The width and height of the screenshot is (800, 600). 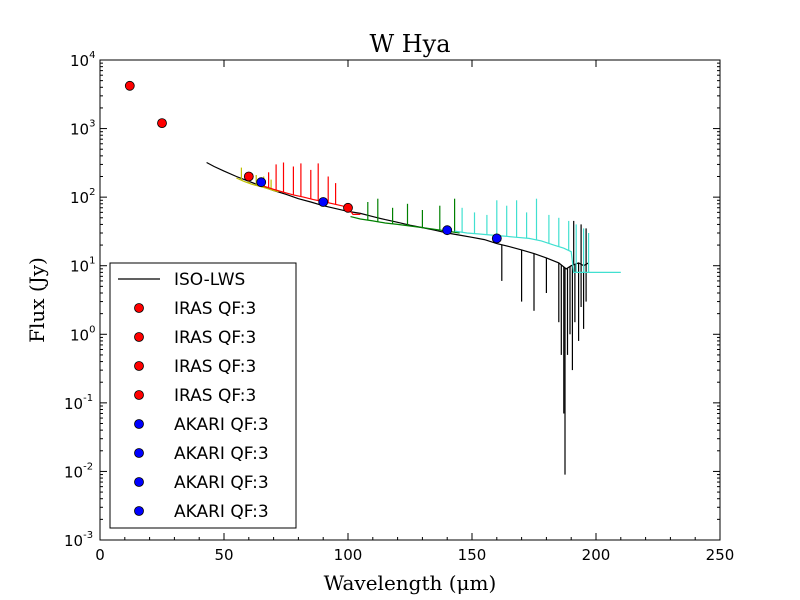 I want to click on y-tick-label: 10⁴, so click(x=82, y=60).